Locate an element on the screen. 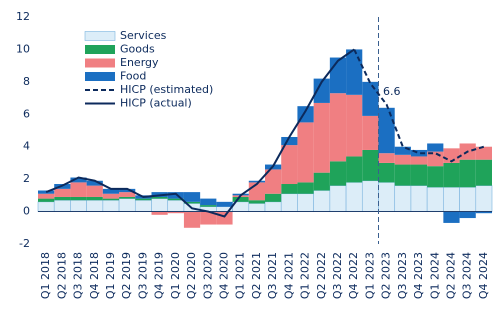  x-tick-label: Q2 2020 is located at coordinates (191, 275).